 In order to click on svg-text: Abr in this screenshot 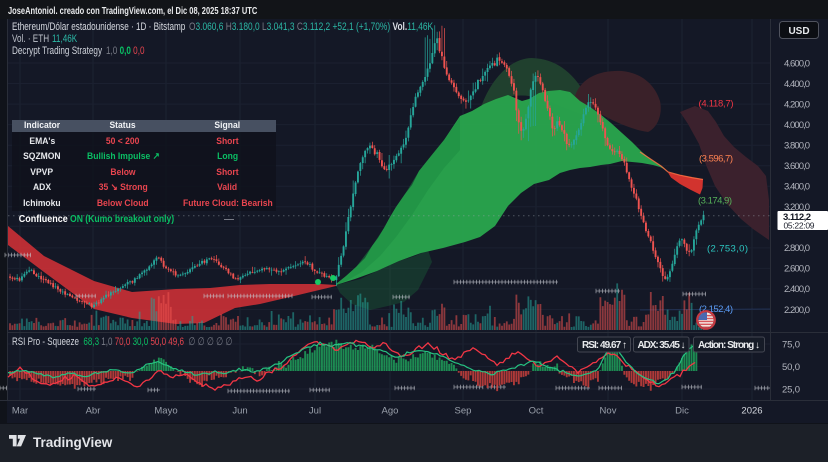, I will do `click(93, 411)`.